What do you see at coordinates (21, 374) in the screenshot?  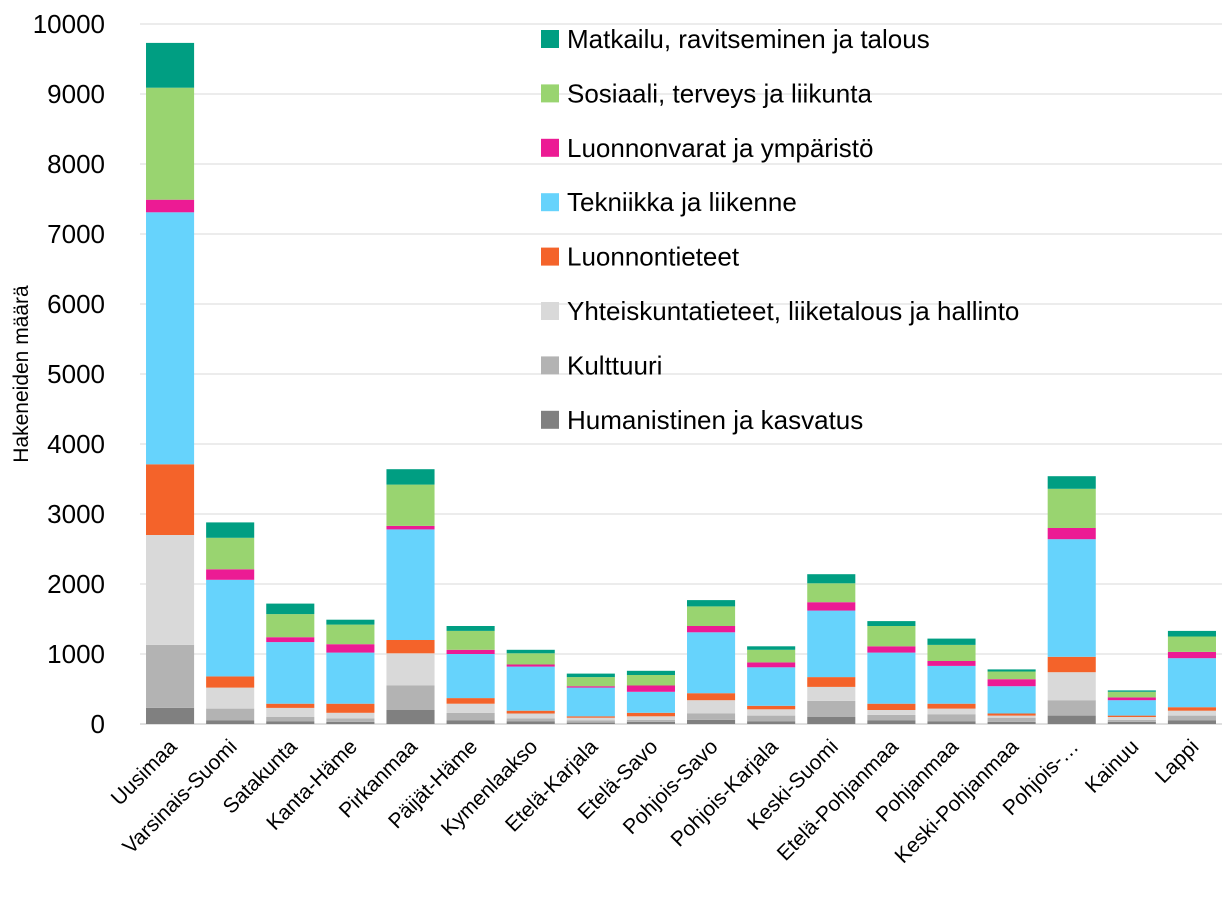 I see `y-axis-label: Hakeneiden määrä` at bounding box center [21, 374].